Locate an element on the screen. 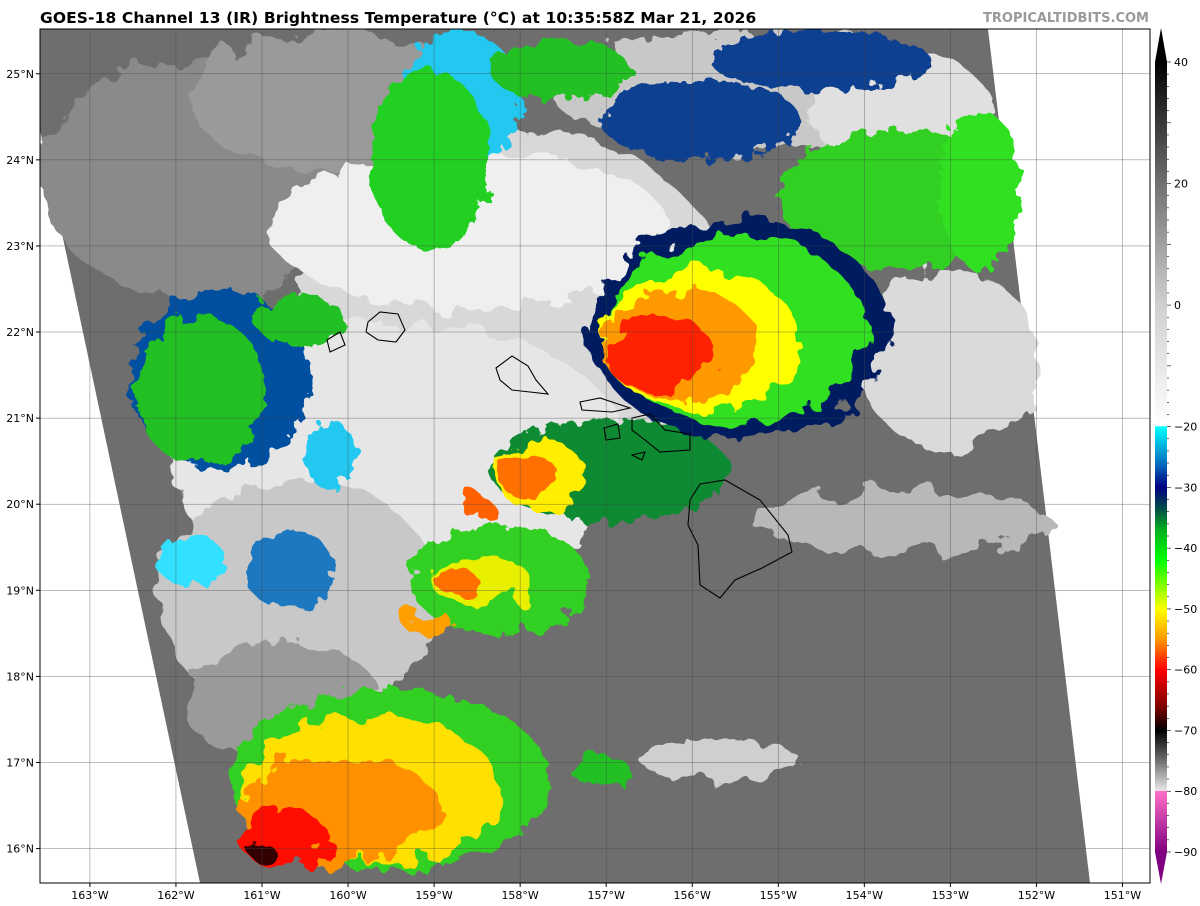 This screenshot has width=1200, height=906. niihau-coast is located at coordinates (336, 342).